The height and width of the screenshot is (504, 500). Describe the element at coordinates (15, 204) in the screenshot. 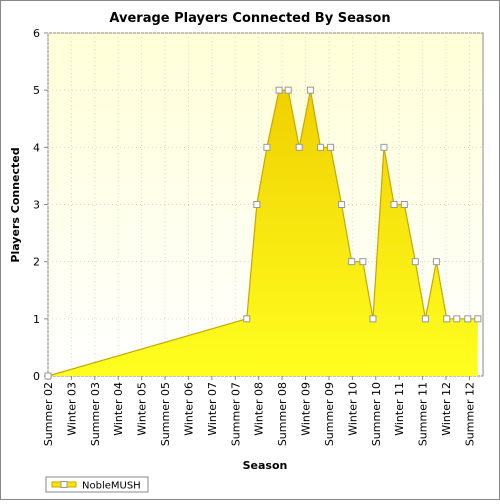

I see `y-axis-label: Players Connected` at that location.